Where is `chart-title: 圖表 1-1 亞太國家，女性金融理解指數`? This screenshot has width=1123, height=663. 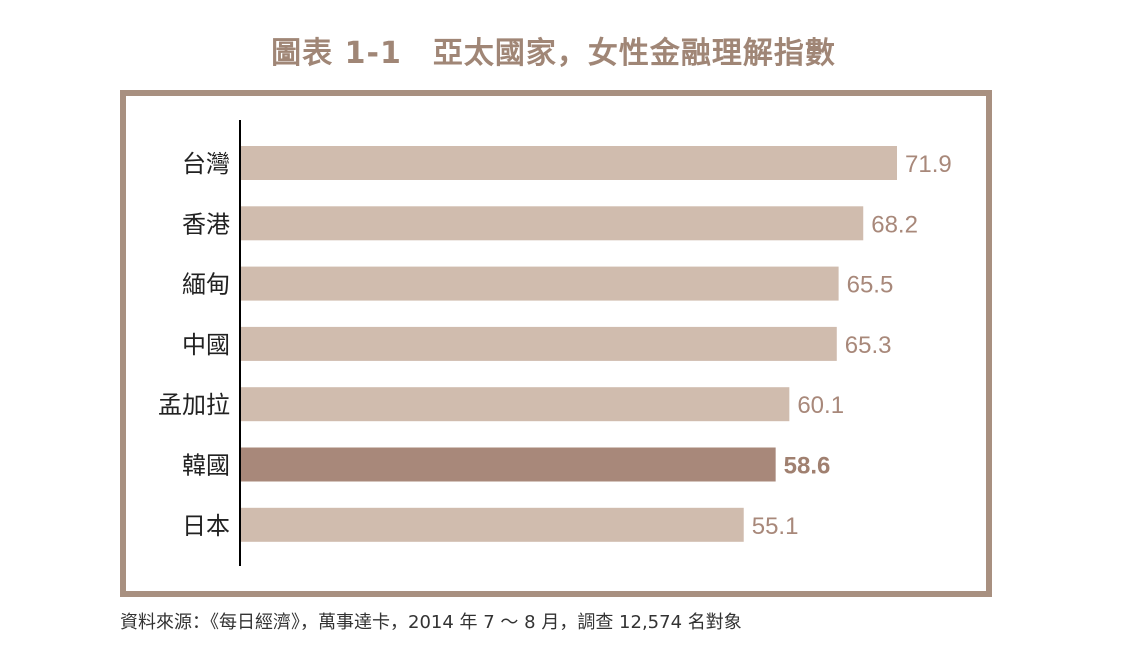 chart-title: 圖表 1-1 亞太國家，女性金融理解指數 is located at coordinates (553, 53).